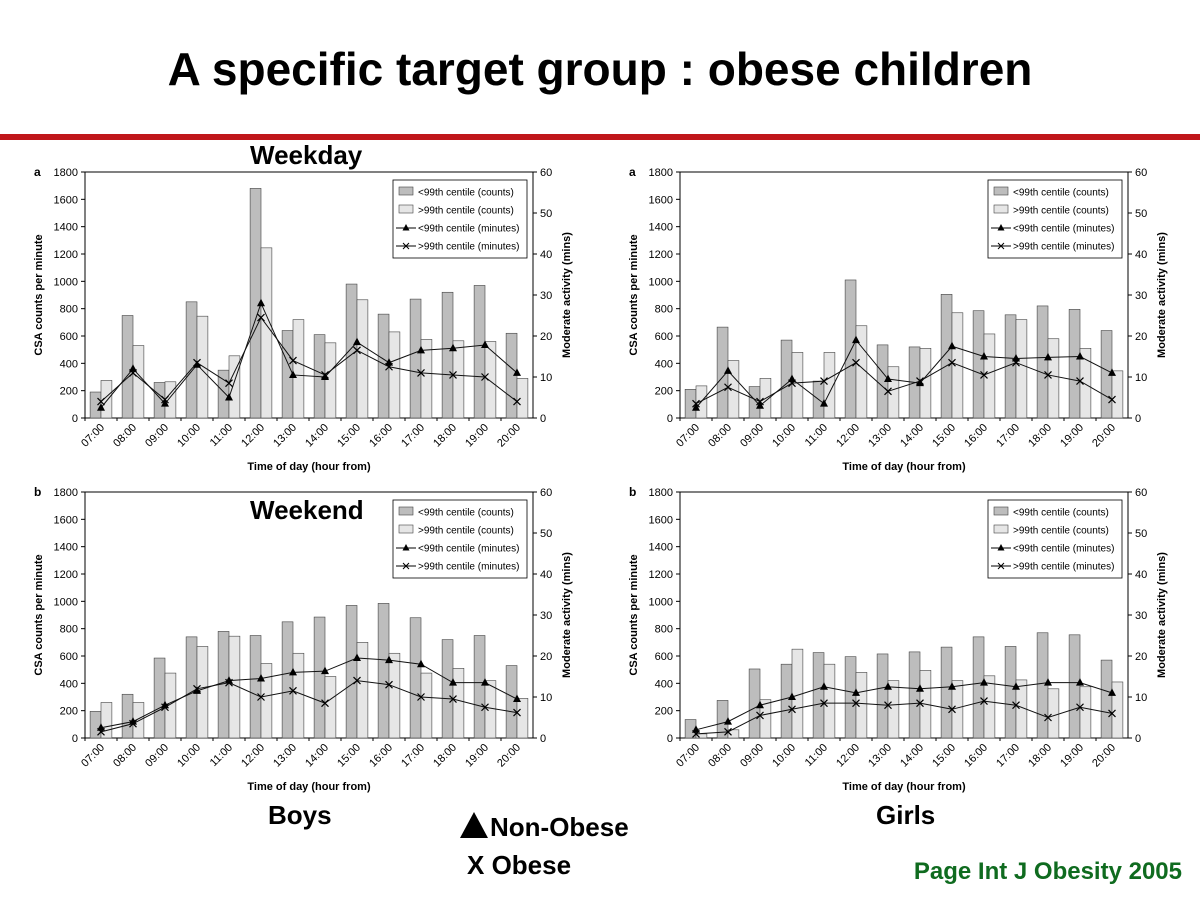 This screenshot has width=1200, height=900. What do you see at coordinates (546, 534) in the screenshot?
I see `y2-tick-label: 50` at bounding box center [546, 534].